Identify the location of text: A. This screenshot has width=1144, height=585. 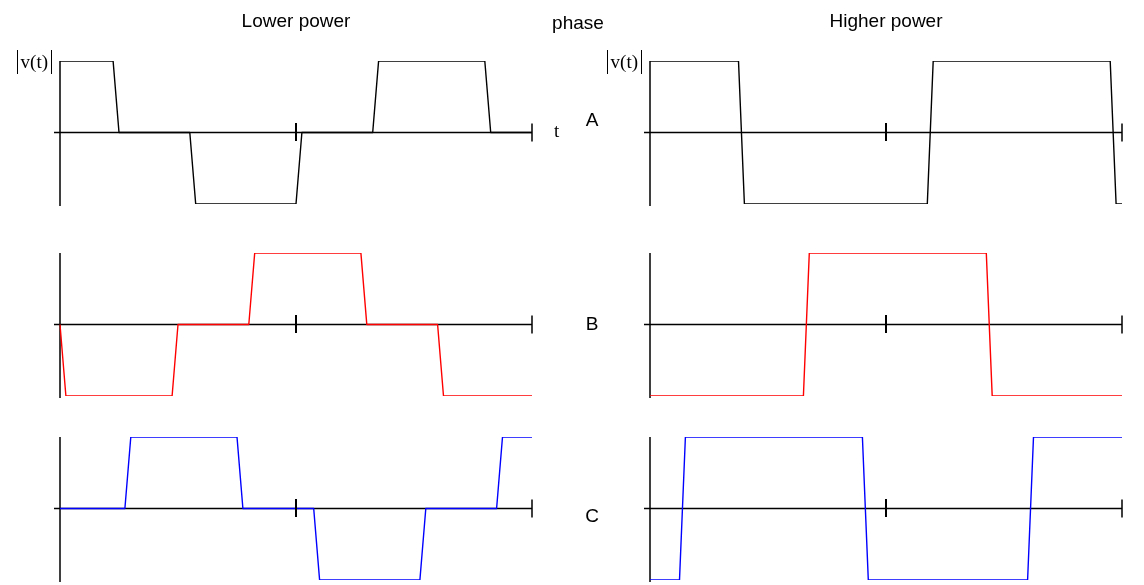
(592, 120).